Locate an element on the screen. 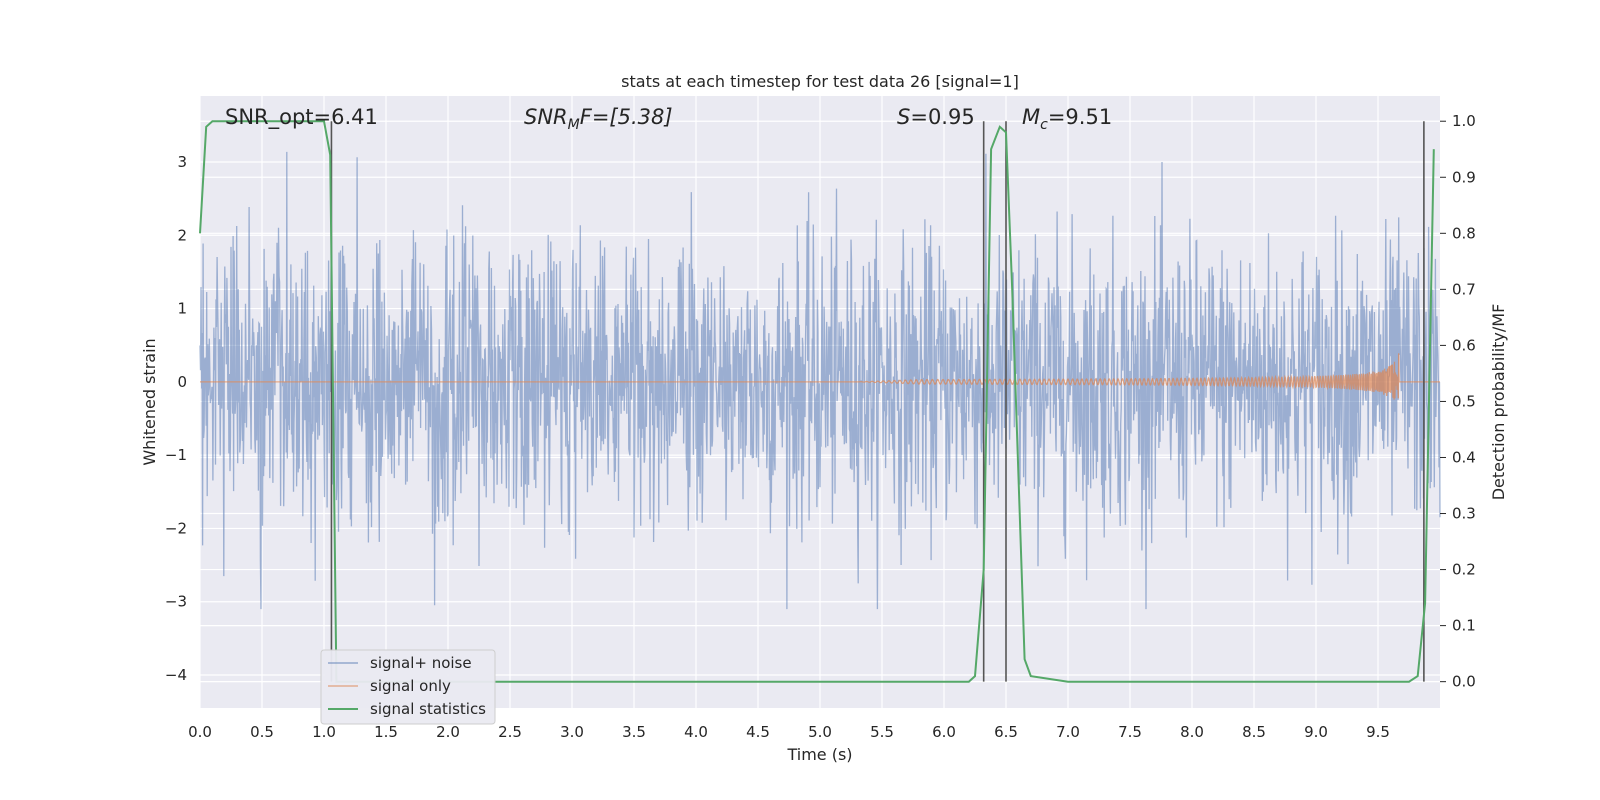  x-tick-label: 6.5 is located at coordinates (1006, 732).